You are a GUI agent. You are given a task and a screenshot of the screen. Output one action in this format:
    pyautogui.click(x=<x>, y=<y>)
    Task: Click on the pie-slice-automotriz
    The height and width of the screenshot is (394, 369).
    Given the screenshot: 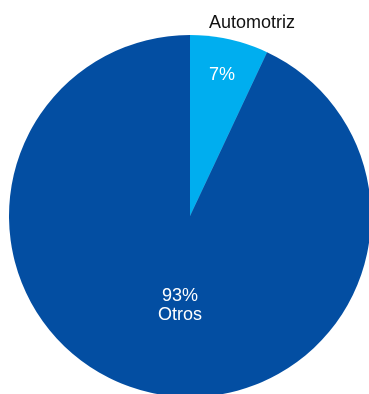 What is the action you would take?
    pyautogui.click(x=229, y=125)
    